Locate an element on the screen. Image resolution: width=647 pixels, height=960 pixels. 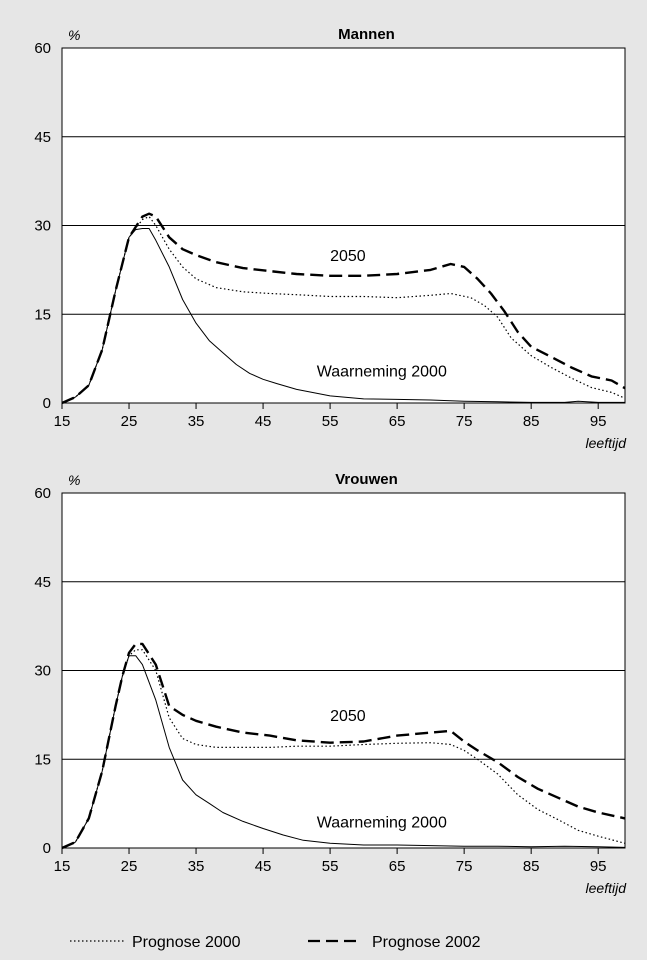
legend-label-prognose-2002: Prognose 2002 is located at coordinates (426, 942).